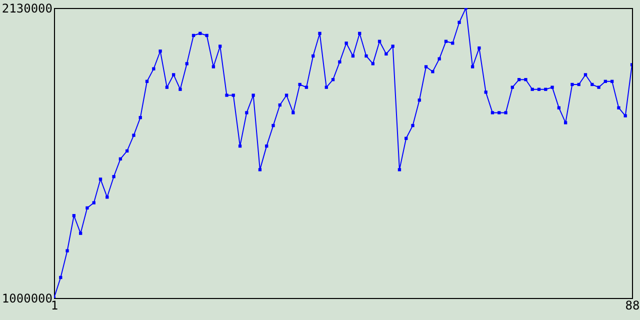 Image resolution: width=640 pixels, height=320 pixels. I want to click on x-tick-label: 1, so click(54, 305).